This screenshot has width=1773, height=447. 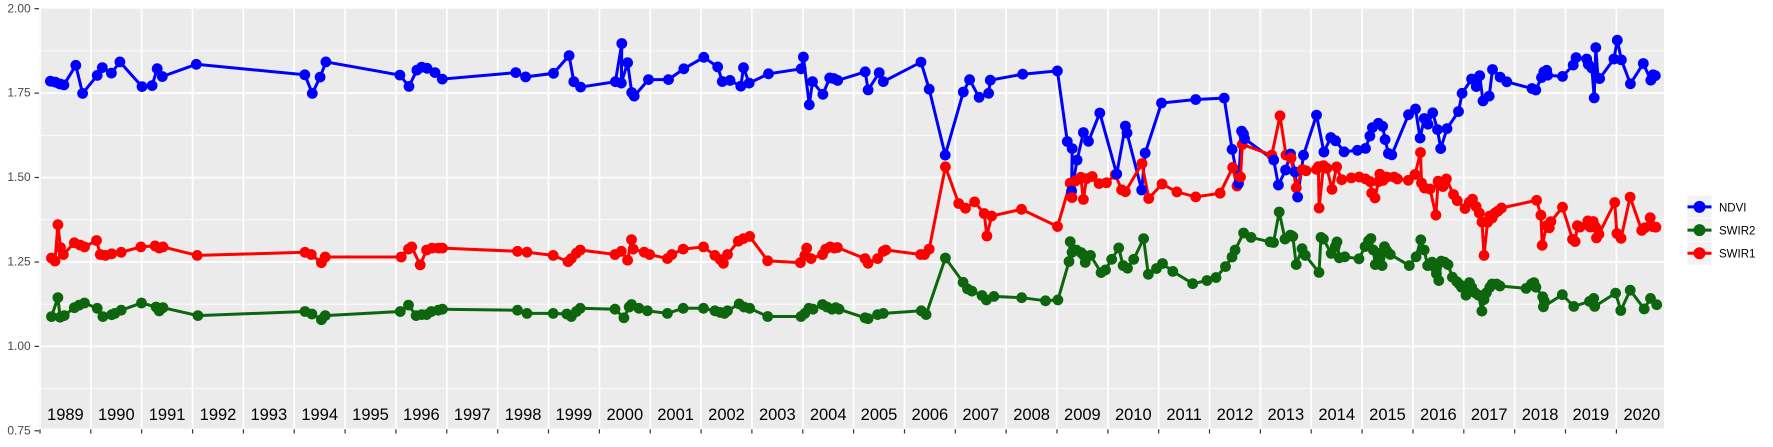 What do you see at coordinates (1183, 415) in the screenshot?
I see `svg-text: 2011` at bounding box center [1183, 415].